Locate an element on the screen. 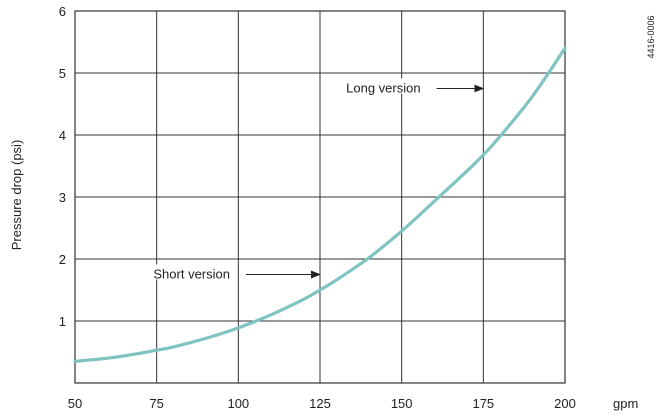  y-tick-label-1: 1 is located at coordinates (62, 321).